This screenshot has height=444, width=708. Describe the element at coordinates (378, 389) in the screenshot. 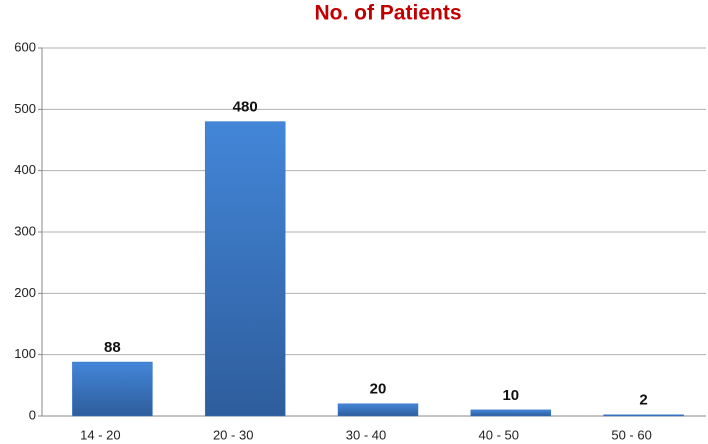

I see `data-label: 20` at that location.